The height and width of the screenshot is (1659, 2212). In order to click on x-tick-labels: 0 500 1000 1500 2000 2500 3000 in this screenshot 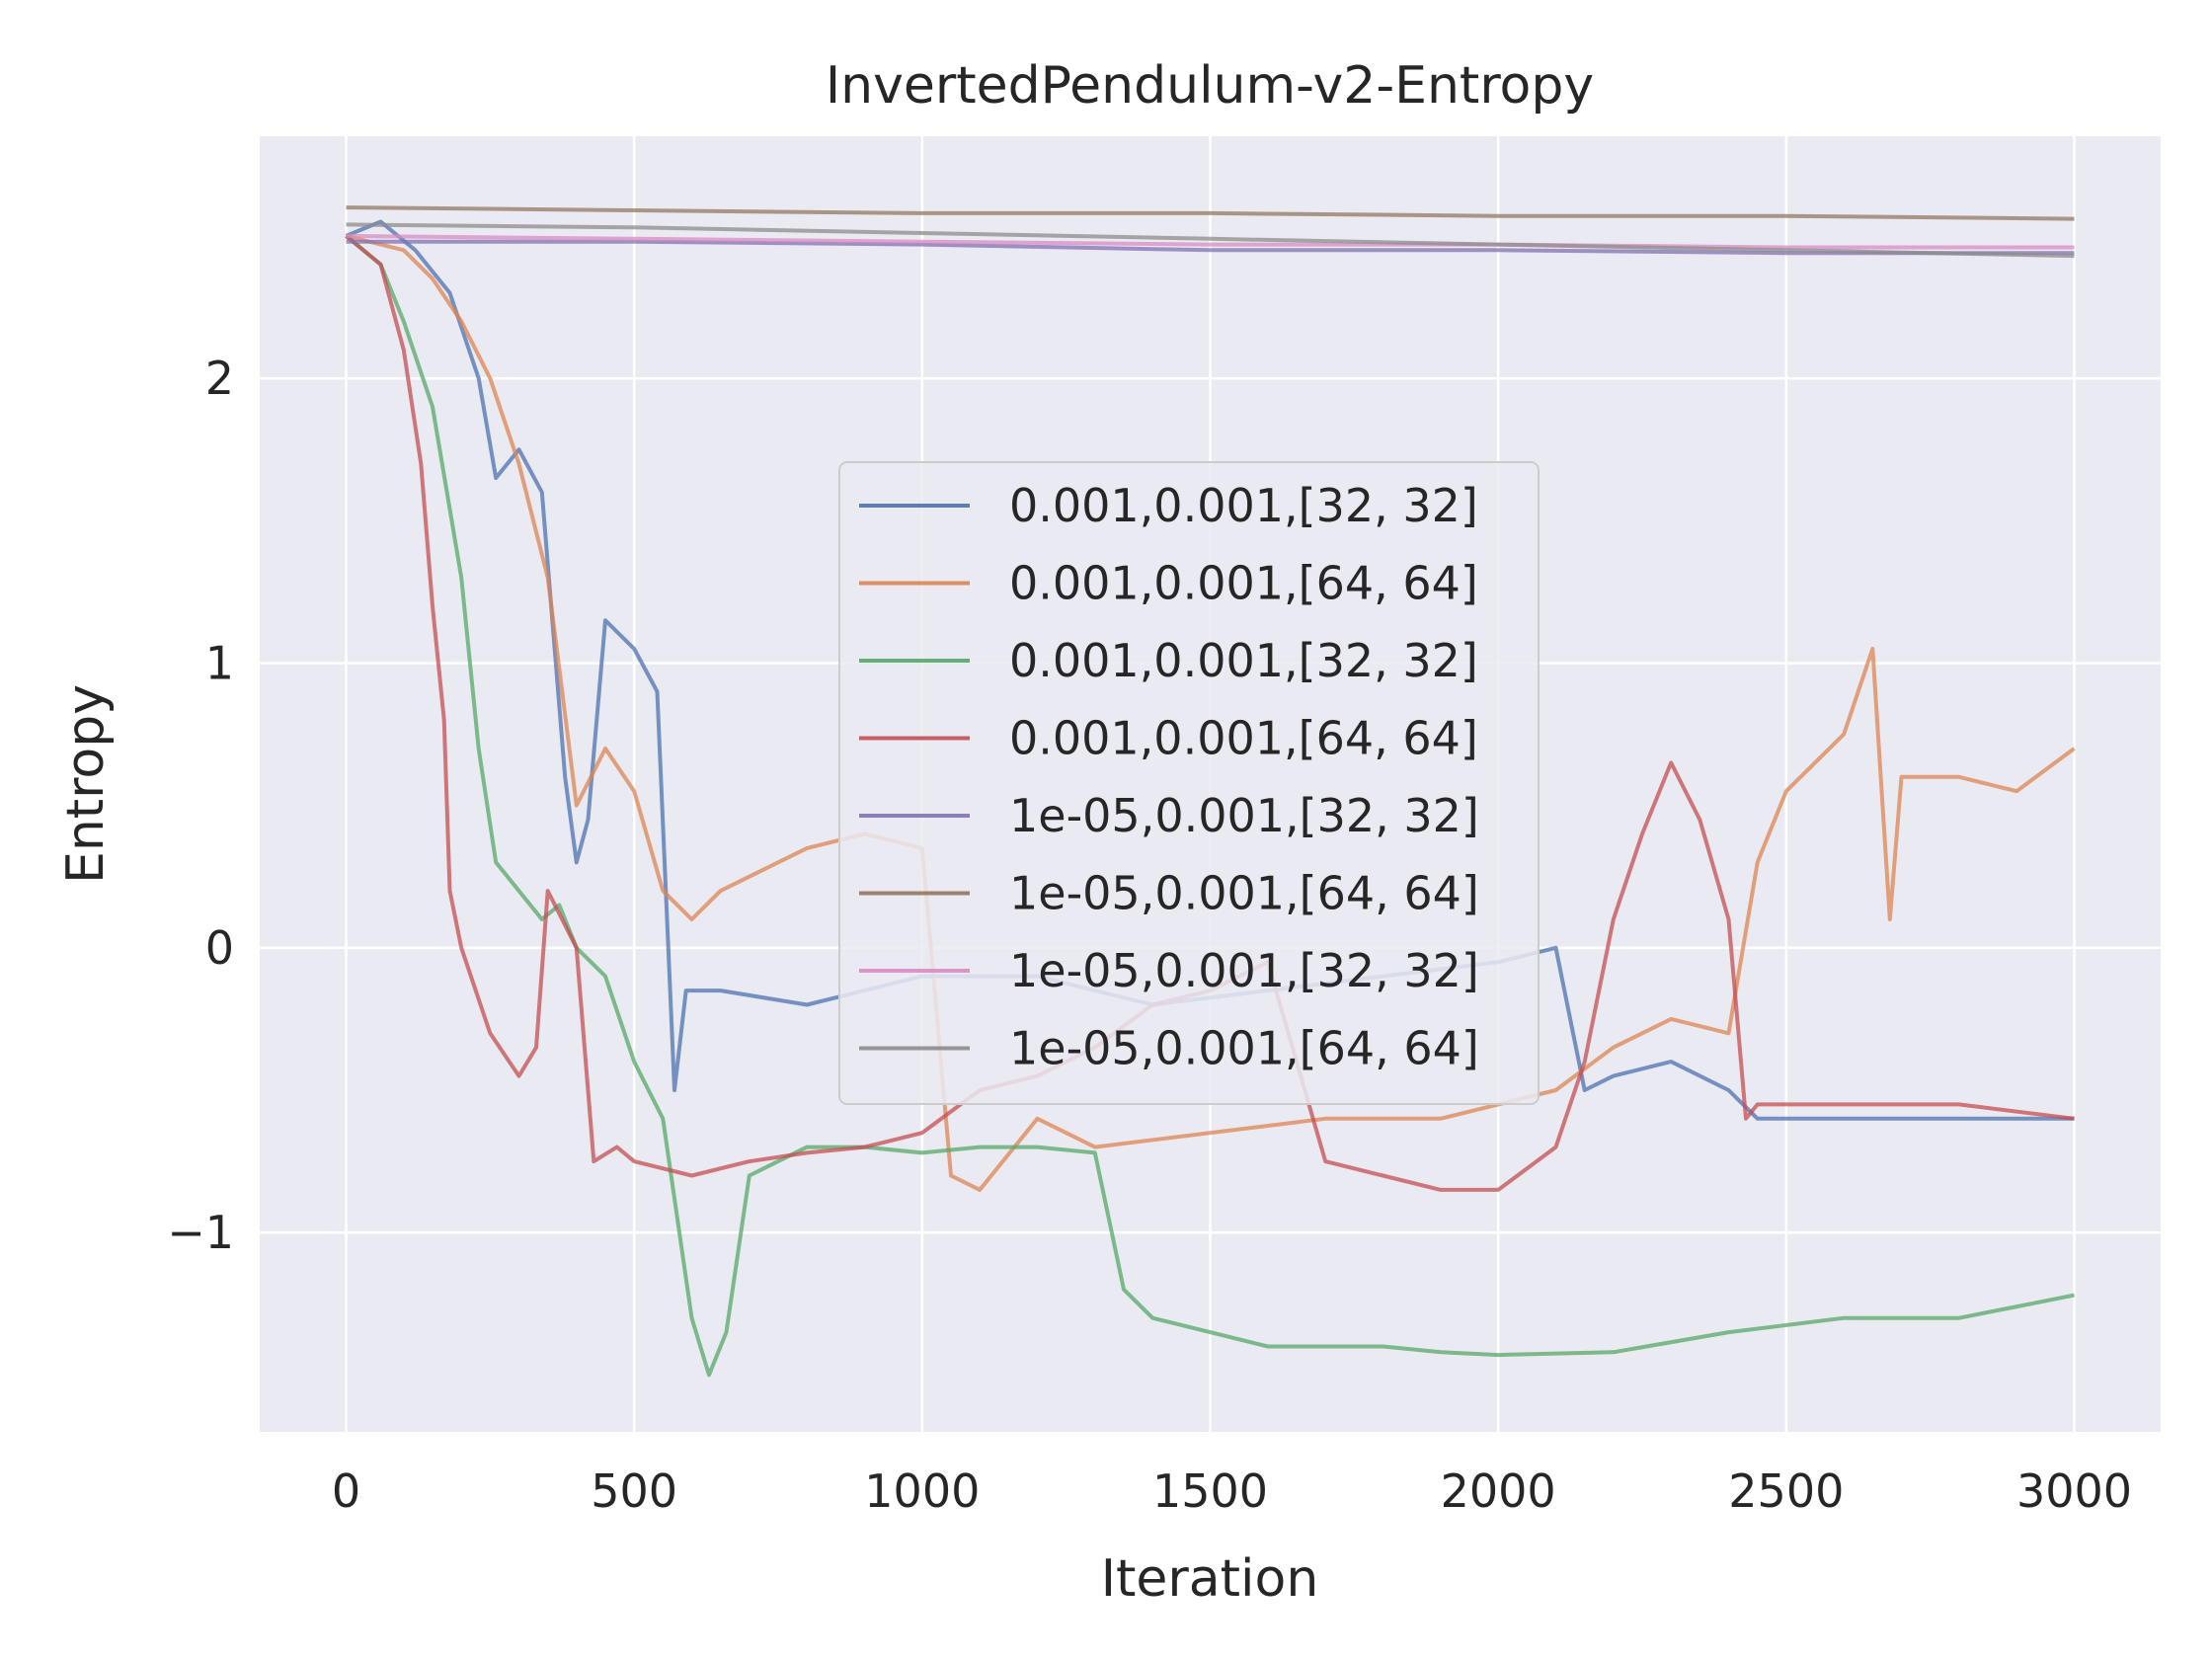, I will do `click(1232, 1491)`.